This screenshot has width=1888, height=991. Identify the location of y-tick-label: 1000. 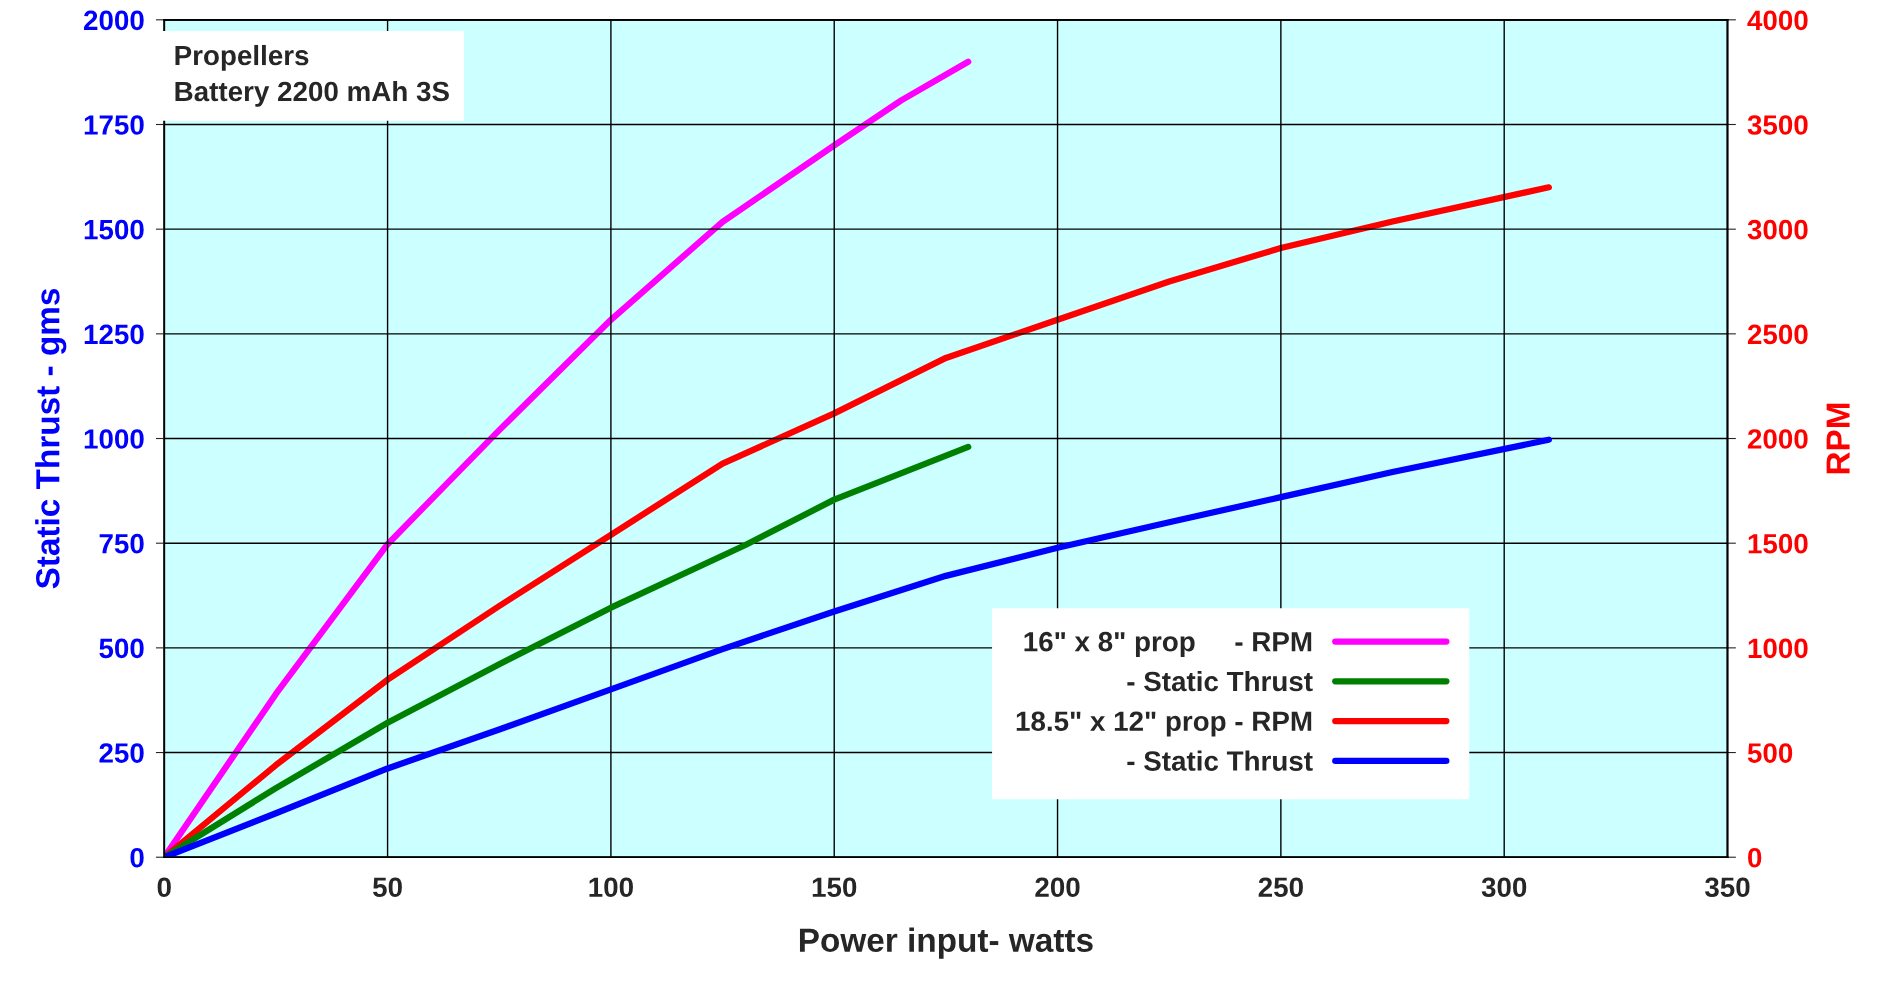
(114, 439).